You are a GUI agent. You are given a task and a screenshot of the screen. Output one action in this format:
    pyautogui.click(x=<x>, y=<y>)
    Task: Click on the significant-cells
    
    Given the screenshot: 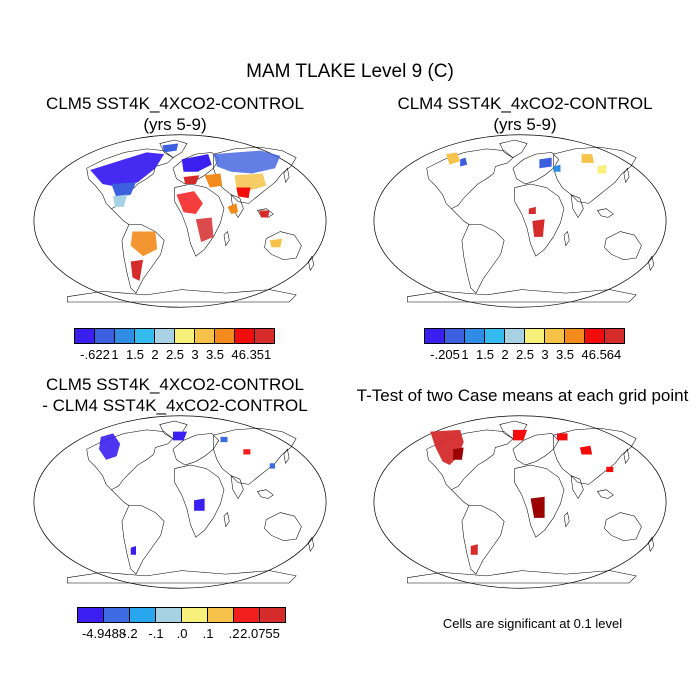 What is the action you would take?
    pyautogui.click(x=522, y=492)
    